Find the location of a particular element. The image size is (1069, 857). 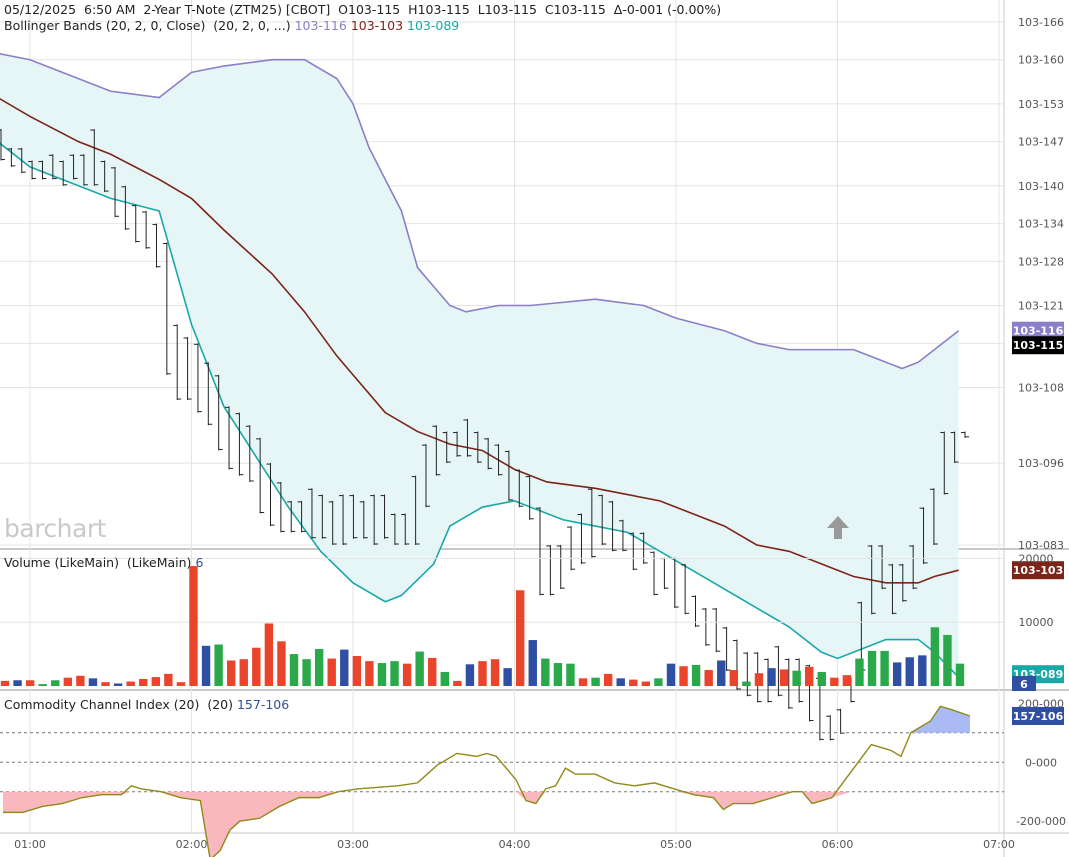

bb-lower-value: 103-089 is located at coordinates (433, 25).